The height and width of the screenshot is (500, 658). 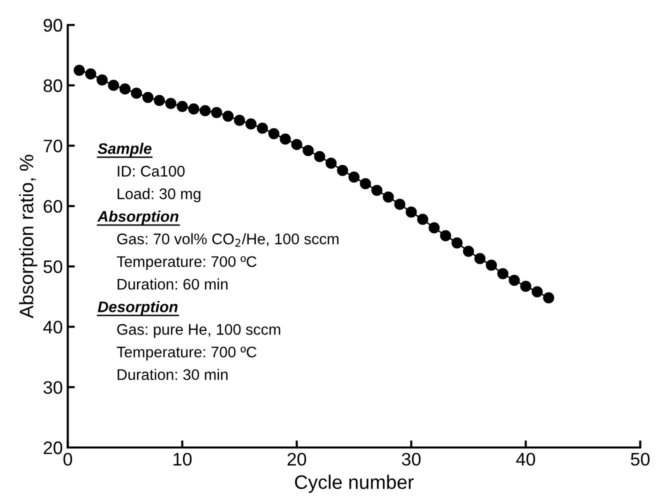 I want to click on x-tick-label: 10, so click(x=183, y=459).